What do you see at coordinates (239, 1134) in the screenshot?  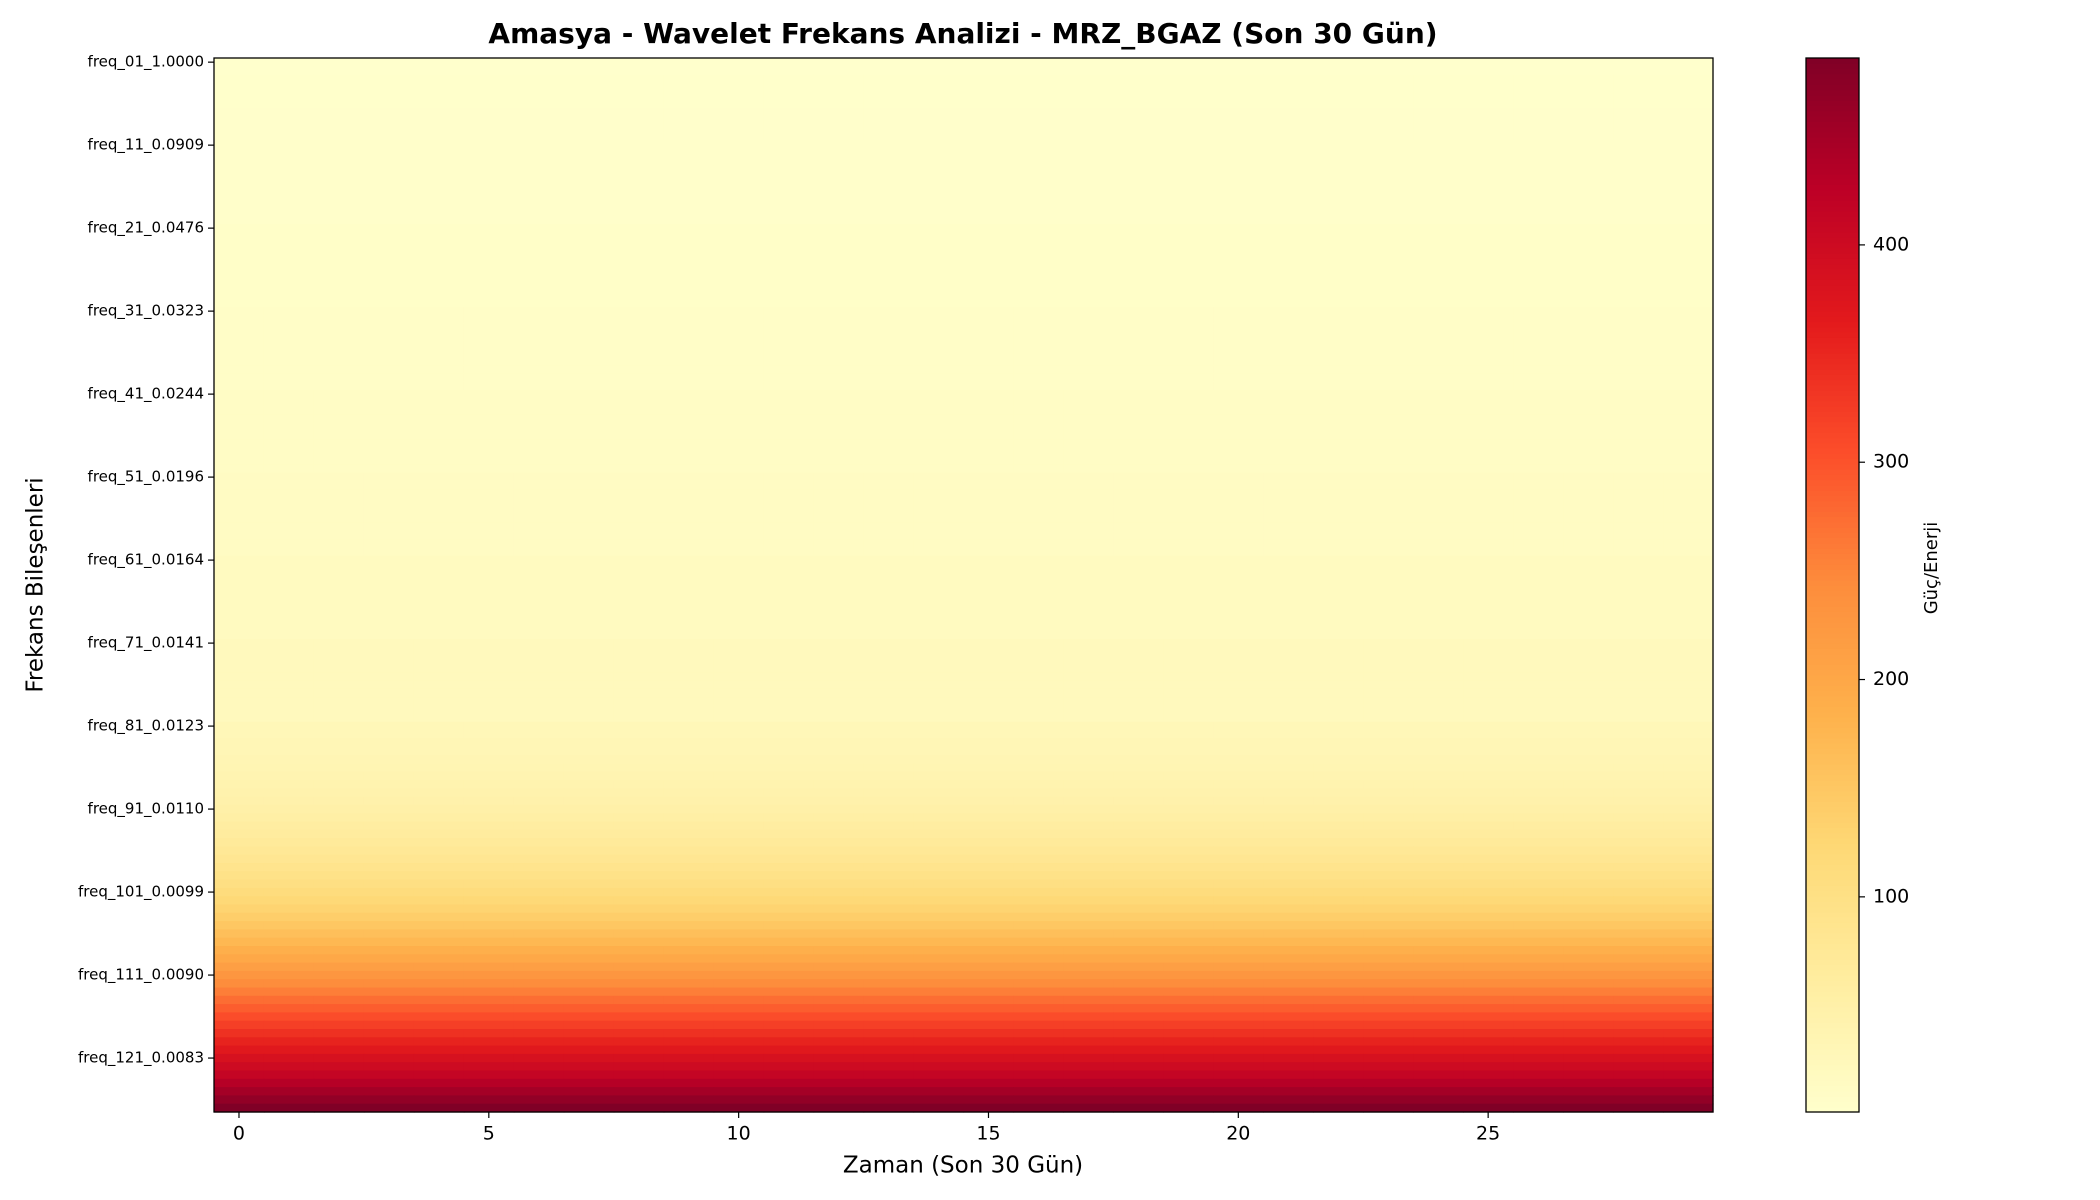 I see `x-tick-label: 0` at bounding box center [239, 1134].